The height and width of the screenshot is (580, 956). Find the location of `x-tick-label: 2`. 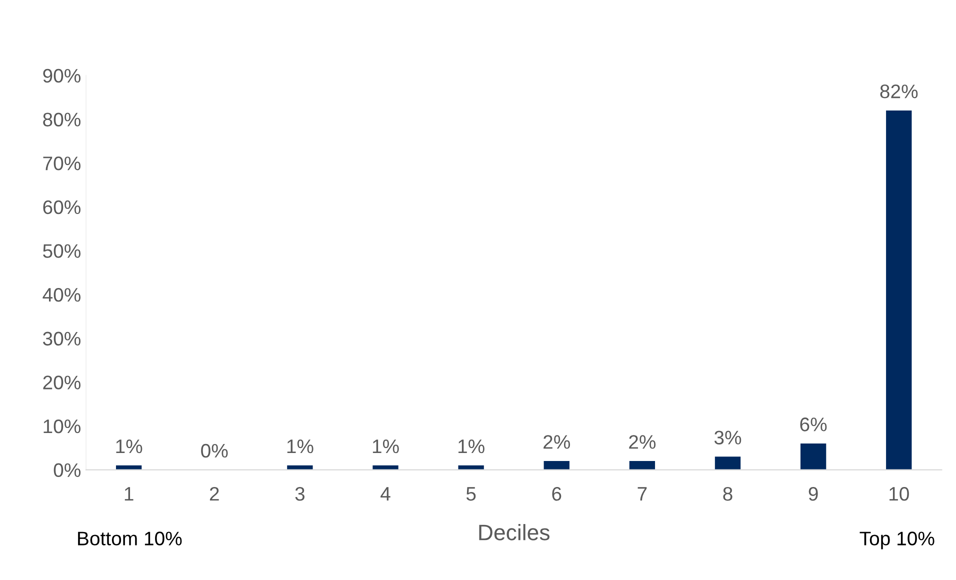

x-tick-label: 2 is located at coordinates (214, 493).